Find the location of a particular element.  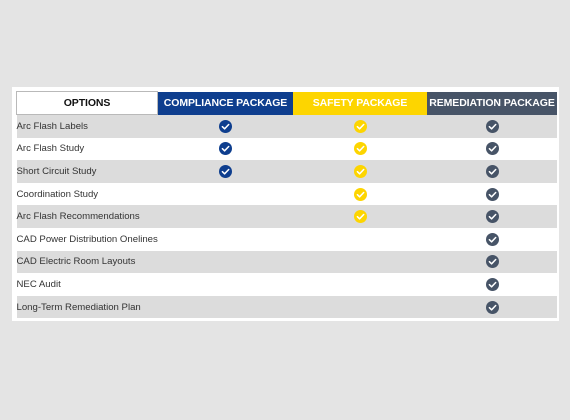

table-row: CAD Power Distribution Onelines is located at coordinates (286, 239).